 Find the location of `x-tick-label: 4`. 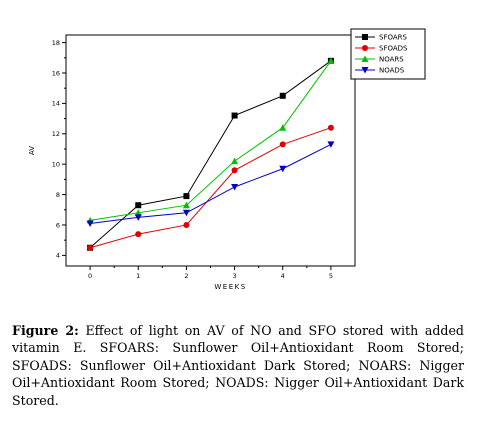

x-tick-label: 4 is located at coordinates (283, 276).